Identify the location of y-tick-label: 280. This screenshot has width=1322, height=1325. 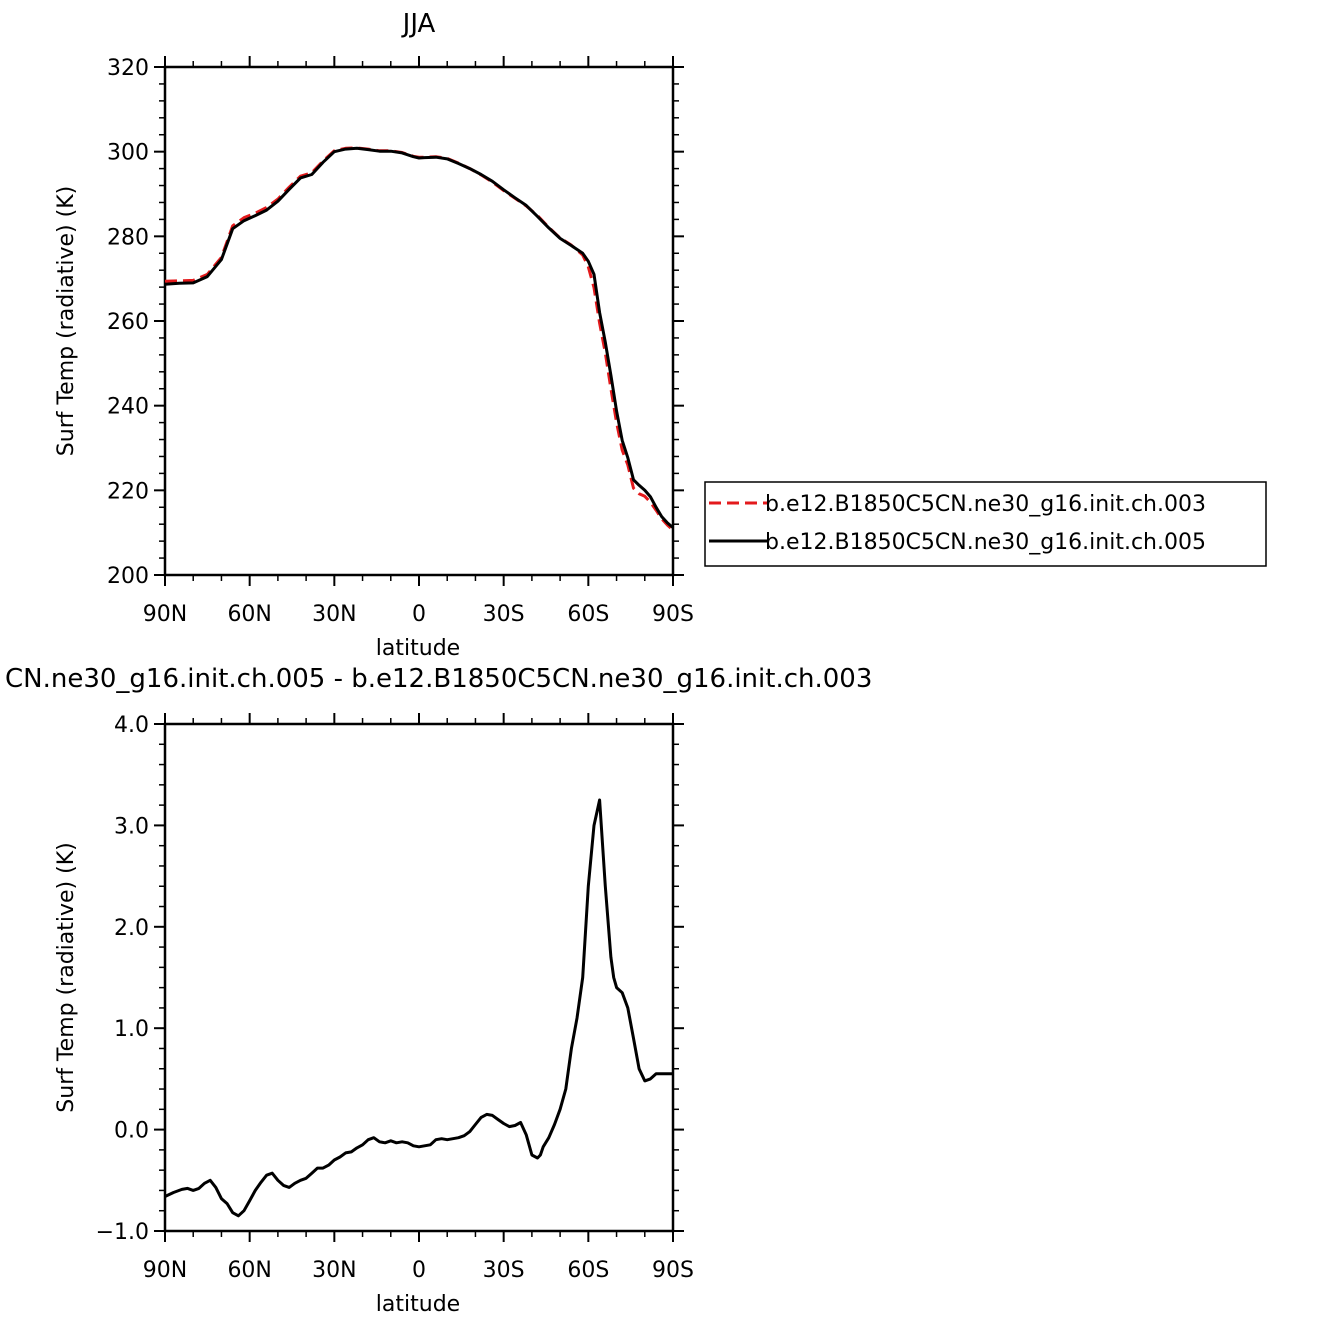
(128, 237).